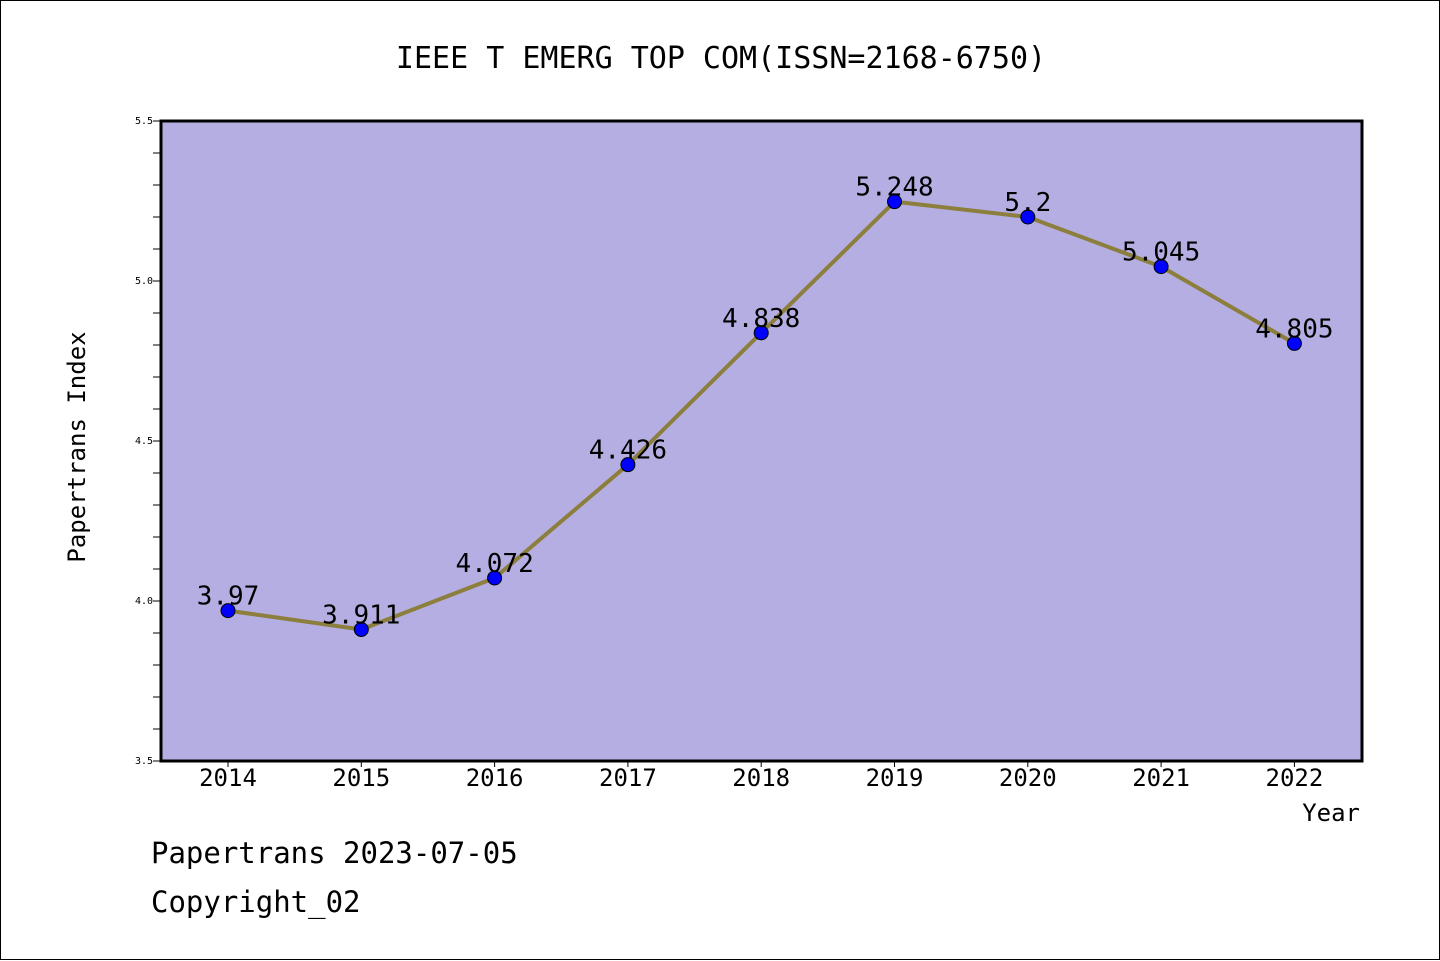 The width and height of the screenshot is (1440, 961). Describe the element at coordinates (144, 601) in the screenshot. I see `y-tick-label: 4.0` at that location.